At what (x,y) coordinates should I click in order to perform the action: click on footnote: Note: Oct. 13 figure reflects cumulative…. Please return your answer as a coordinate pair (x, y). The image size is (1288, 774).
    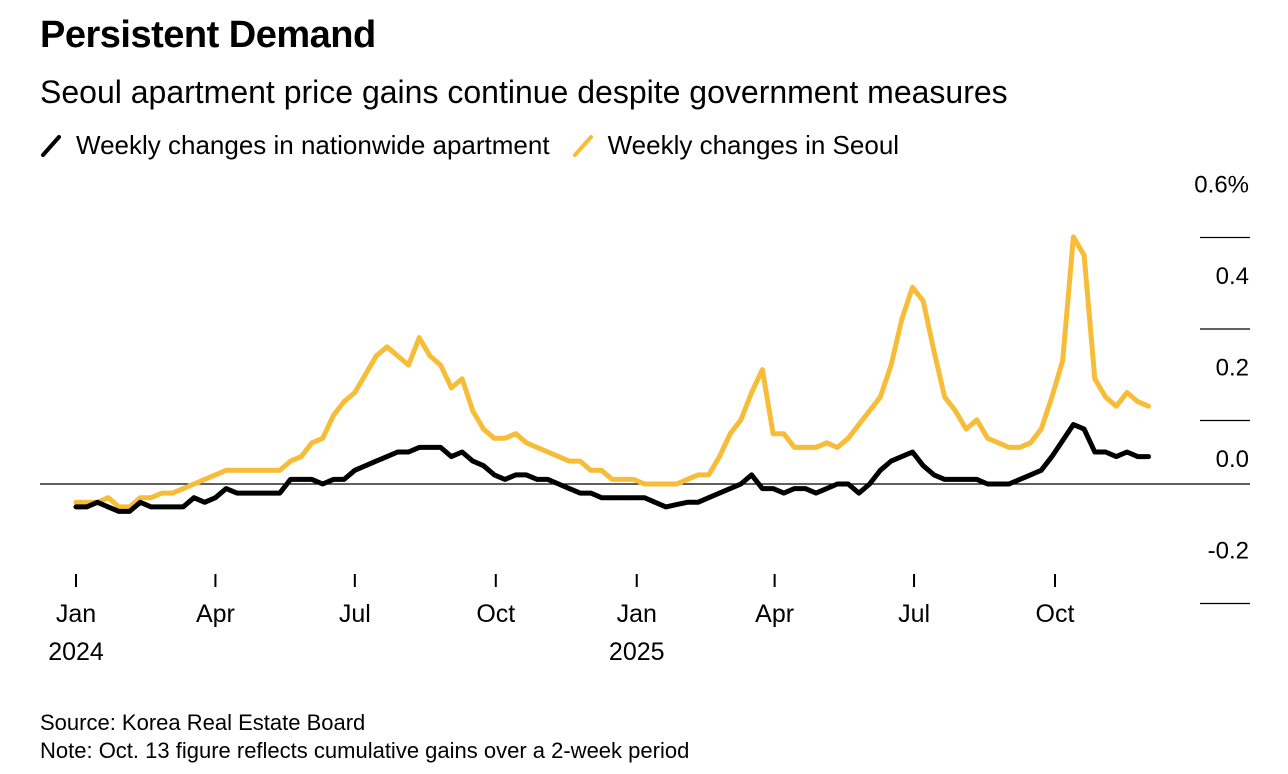
    Looking at the image, I should click on (365, 750).